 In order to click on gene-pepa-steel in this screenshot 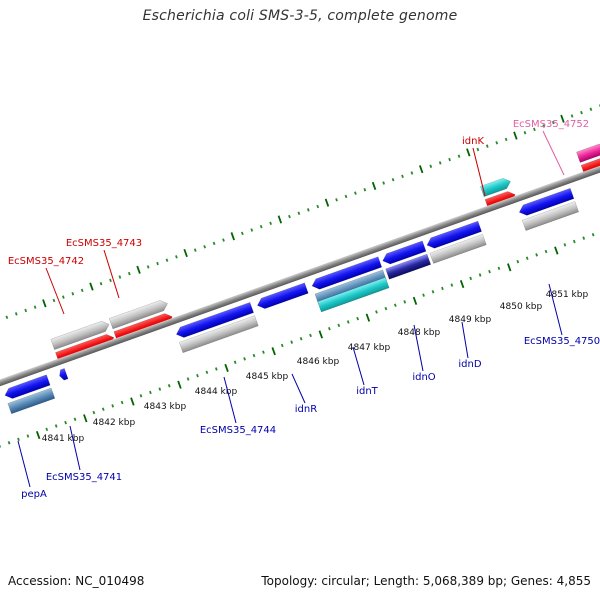, I will do `click(31, 401)`.